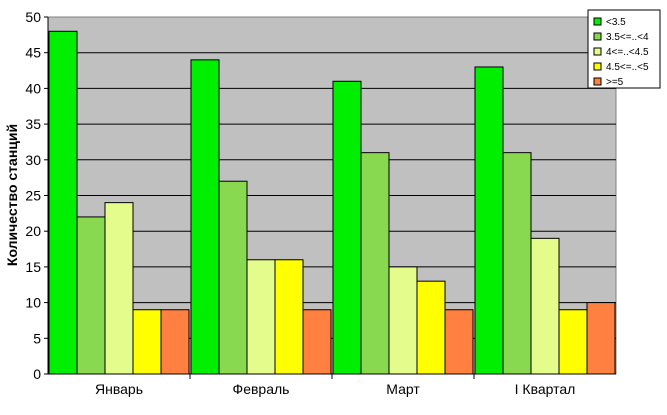 The image size is (667, 415). I want to click on x-tick-label: I Квартал, so click(545, 389).